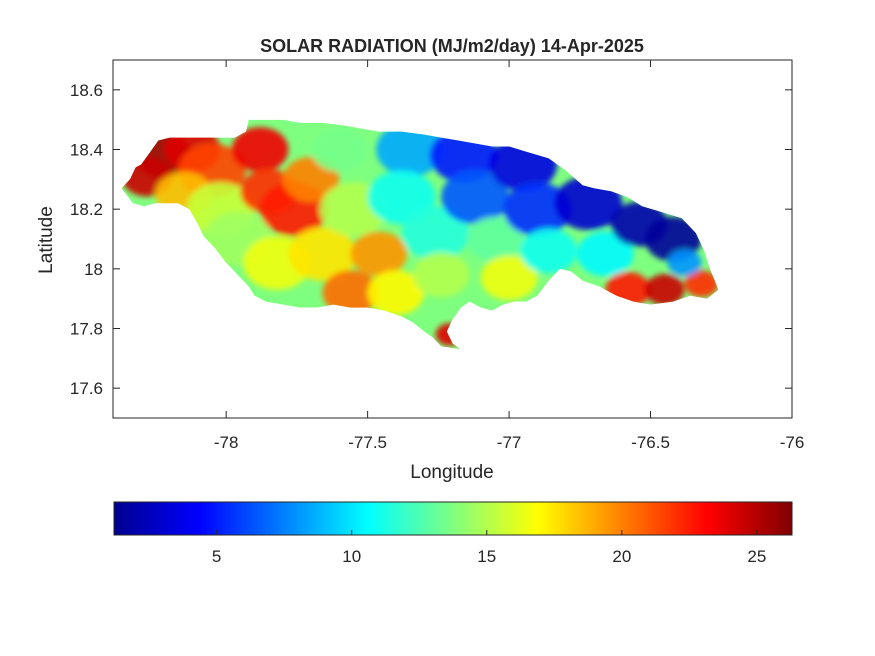 The width and height of the screenshot is (875, 656). I want to click on colorbar-tick-label: 15, so click(486, 556).